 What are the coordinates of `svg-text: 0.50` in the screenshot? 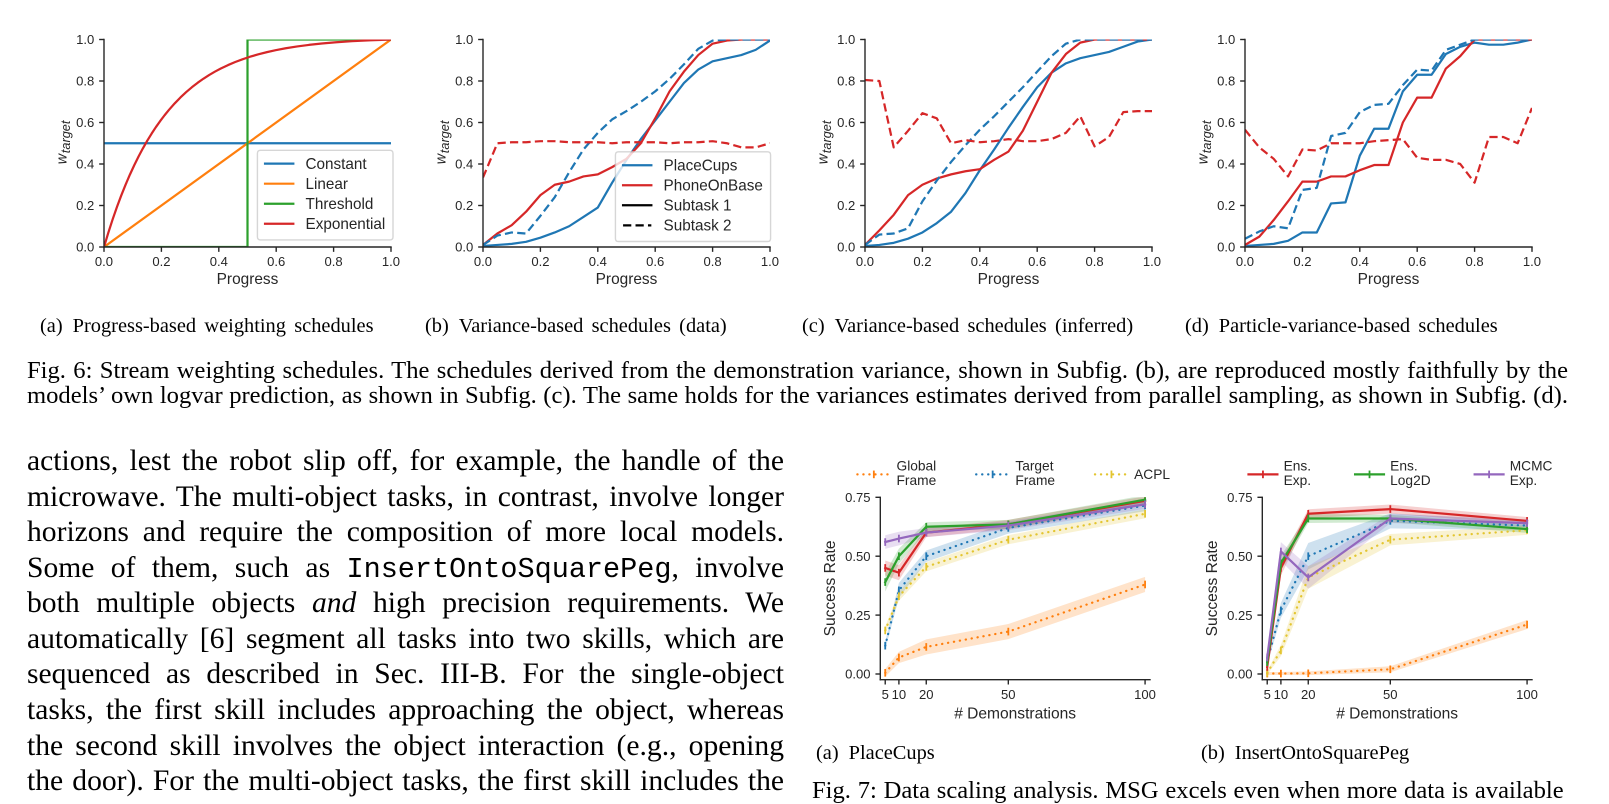 It's located at (1239, 556).